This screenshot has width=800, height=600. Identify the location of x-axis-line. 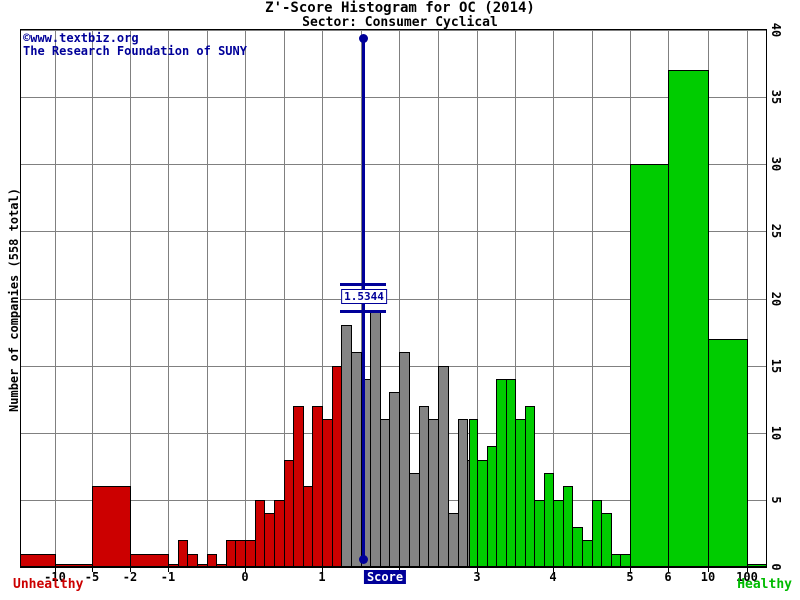
(393, 567).